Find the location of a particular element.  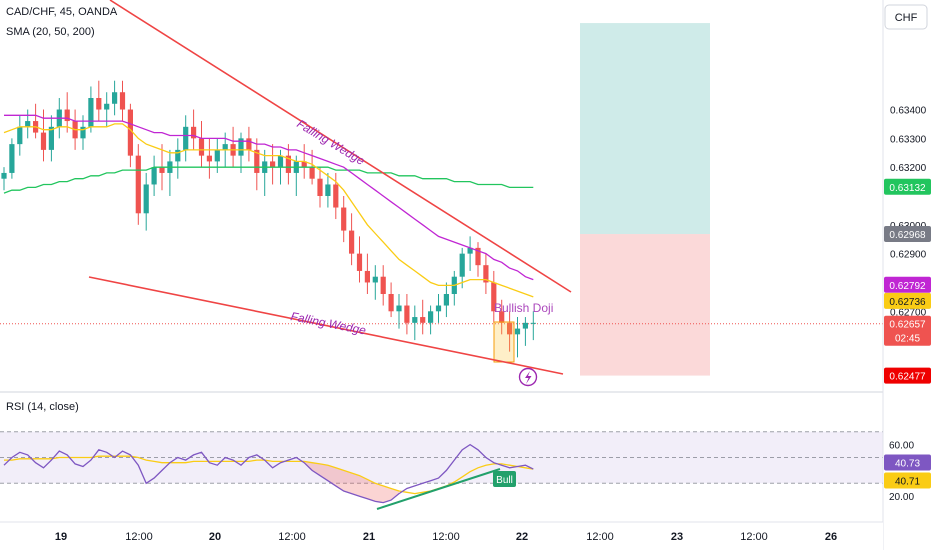

rsi-tick-label: 60.00 is located at coordinates (901, 446).